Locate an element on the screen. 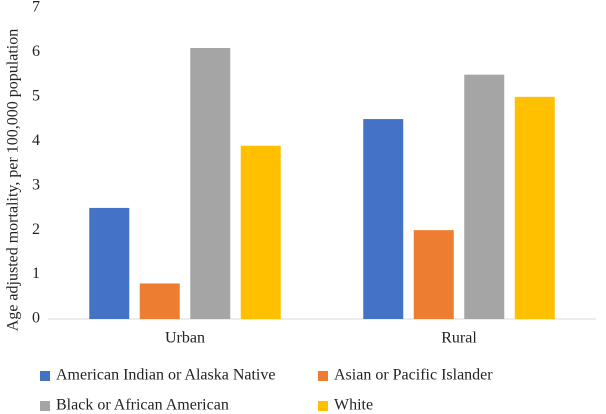 This screenshot has height=414, width=606. y-tick-label: 7 is located at coordinates (36, 8).